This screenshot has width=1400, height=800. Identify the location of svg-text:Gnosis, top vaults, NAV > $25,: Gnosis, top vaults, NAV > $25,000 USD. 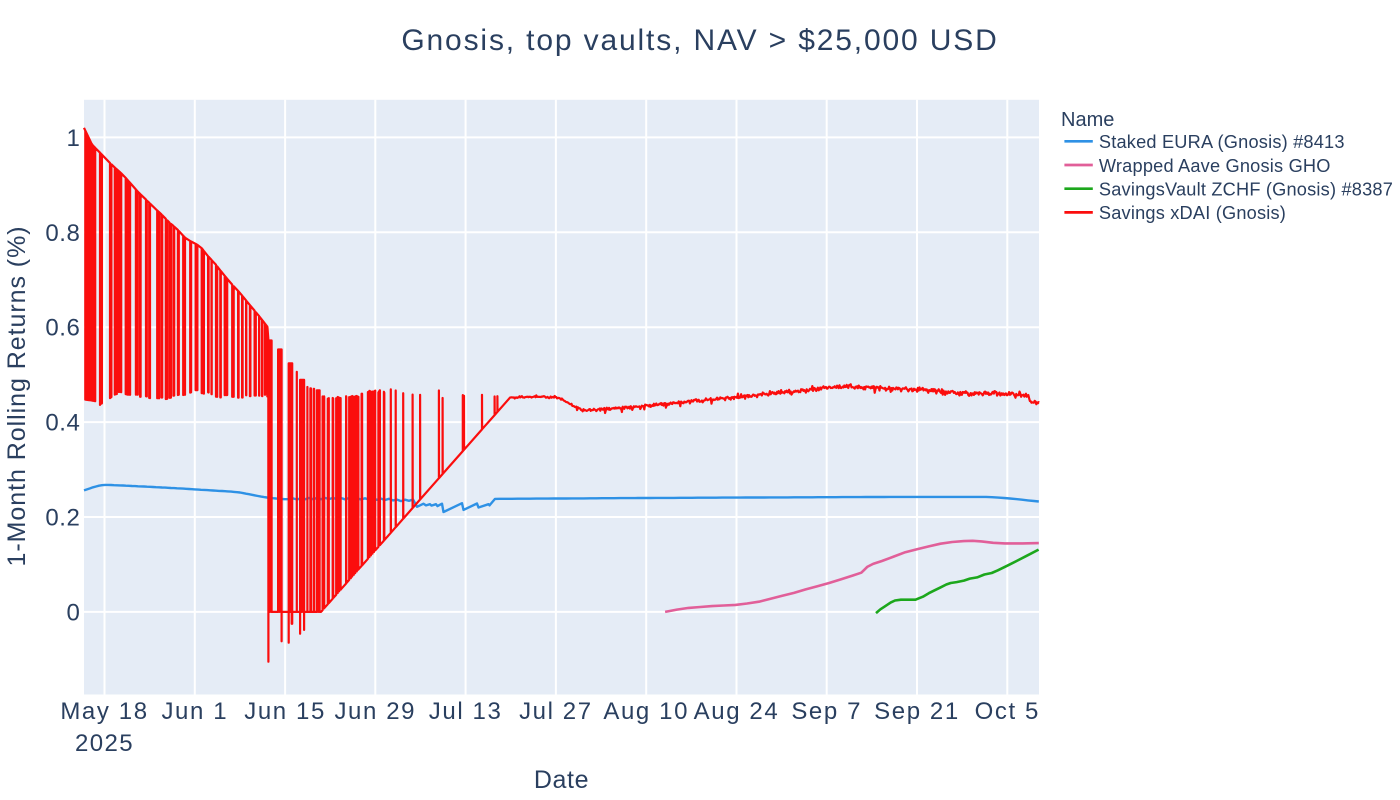
(699, 40).